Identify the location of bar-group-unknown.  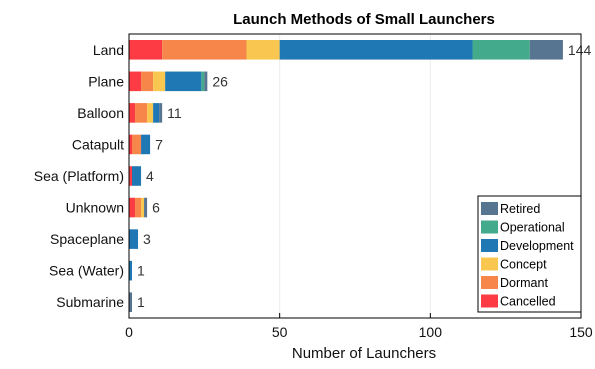
(138, 207).